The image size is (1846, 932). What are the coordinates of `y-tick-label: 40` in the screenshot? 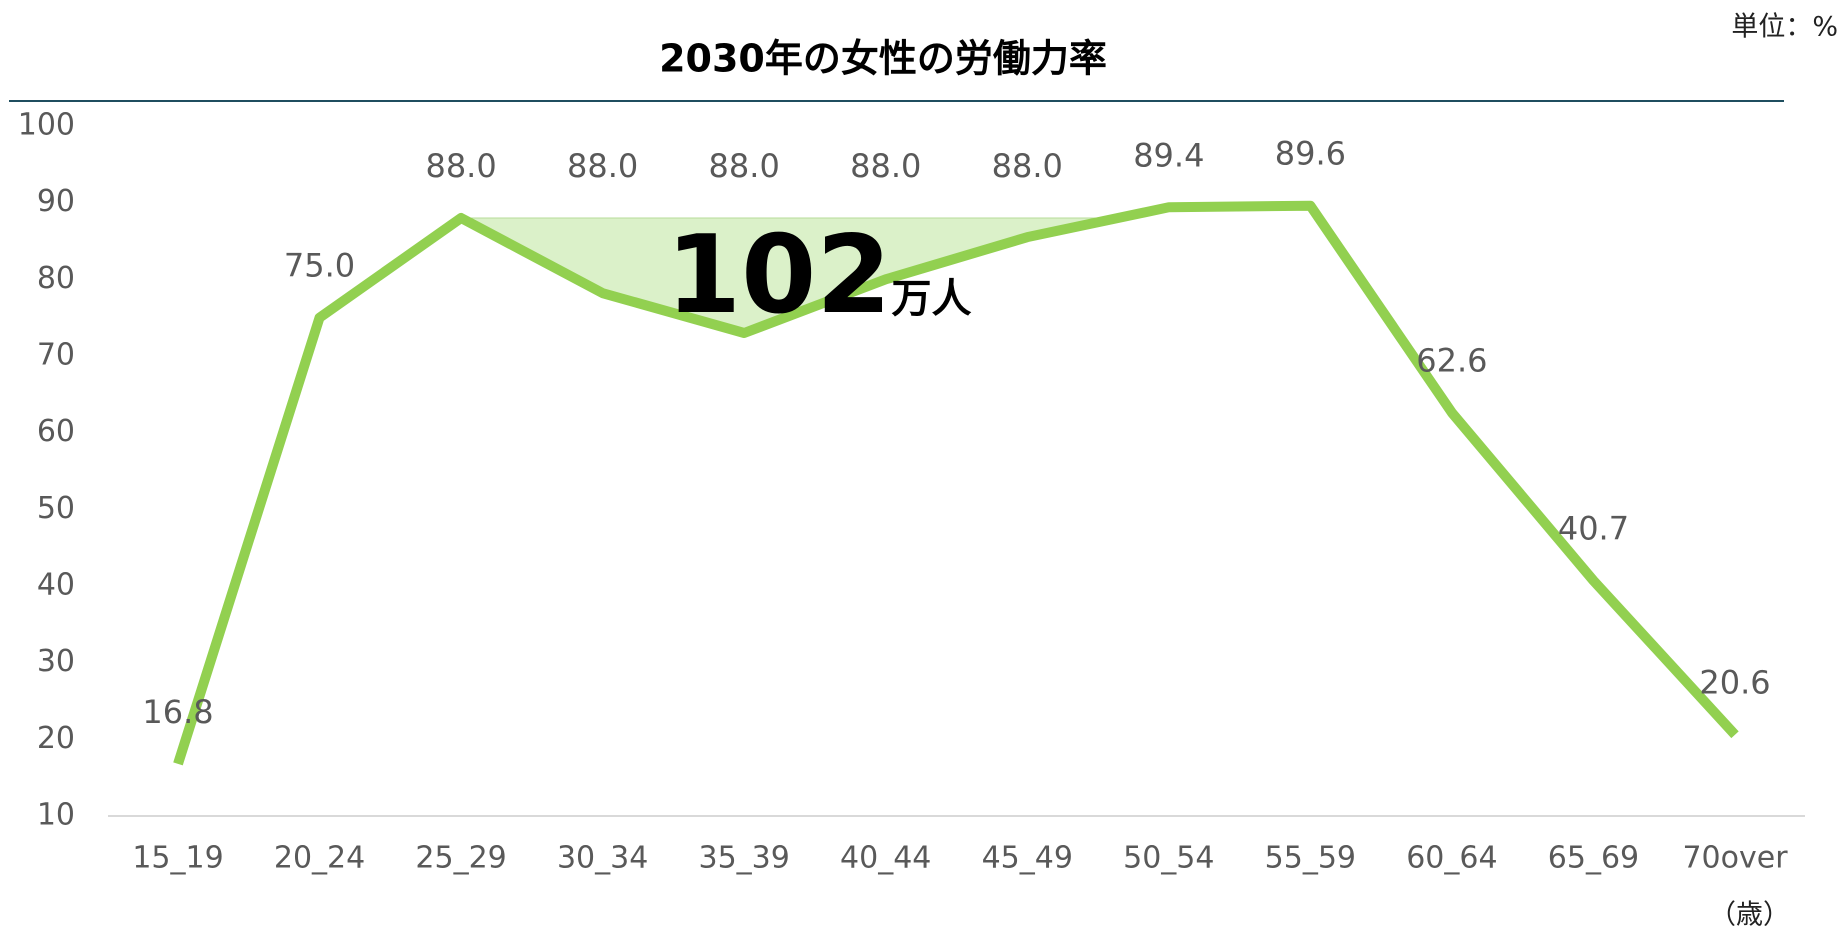 It's located at (56, 585).